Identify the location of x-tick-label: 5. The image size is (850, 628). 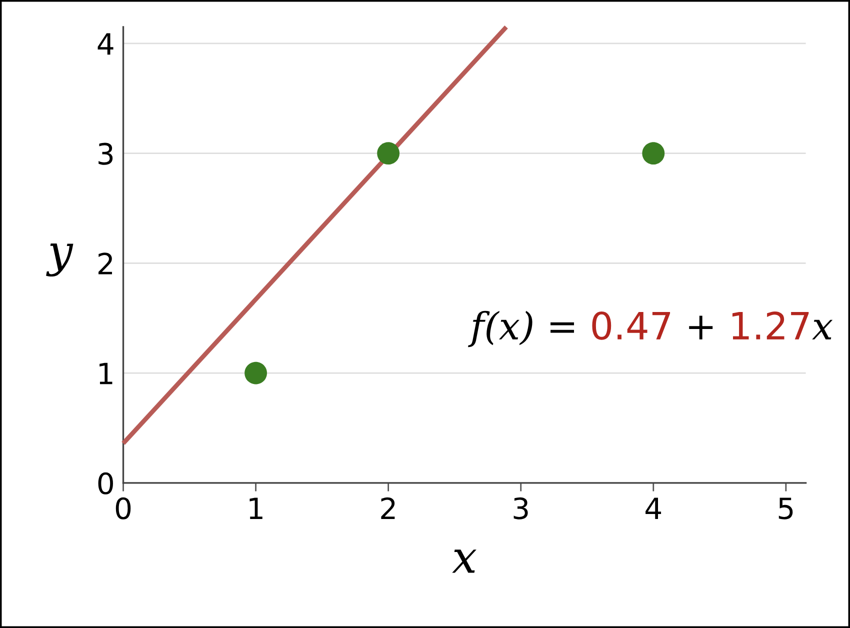
(785, 509).